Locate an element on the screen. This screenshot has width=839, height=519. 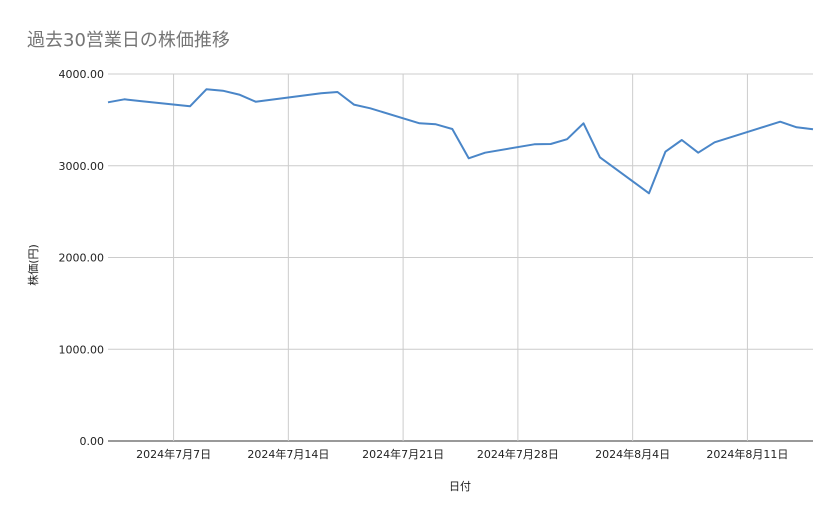
x-tick-label: 2024年7月21日 is located at coordinates (403, 454).